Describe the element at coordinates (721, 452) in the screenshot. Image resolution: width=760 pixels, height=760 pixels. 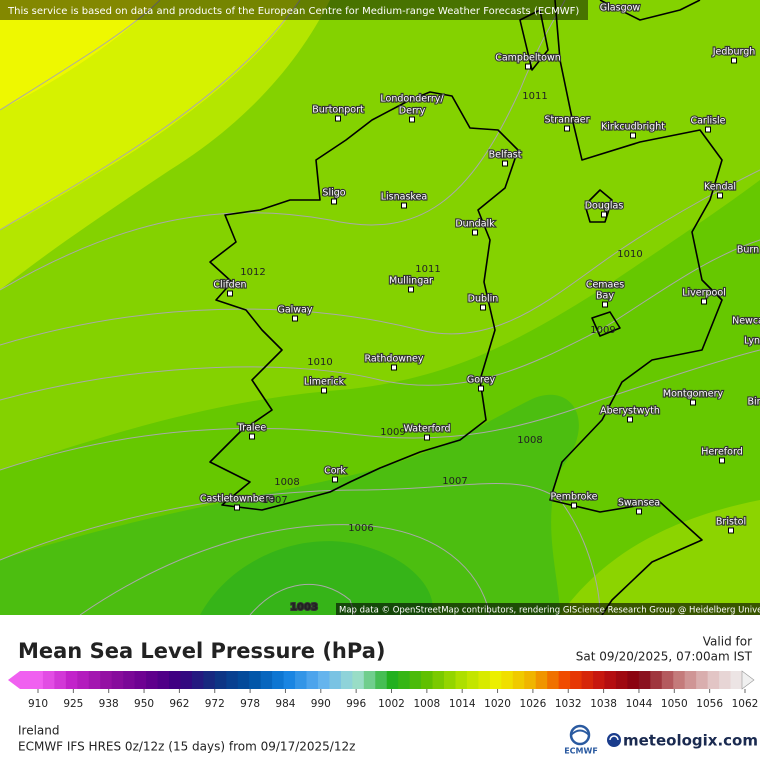
I see `place-label: Hereford` at that location.